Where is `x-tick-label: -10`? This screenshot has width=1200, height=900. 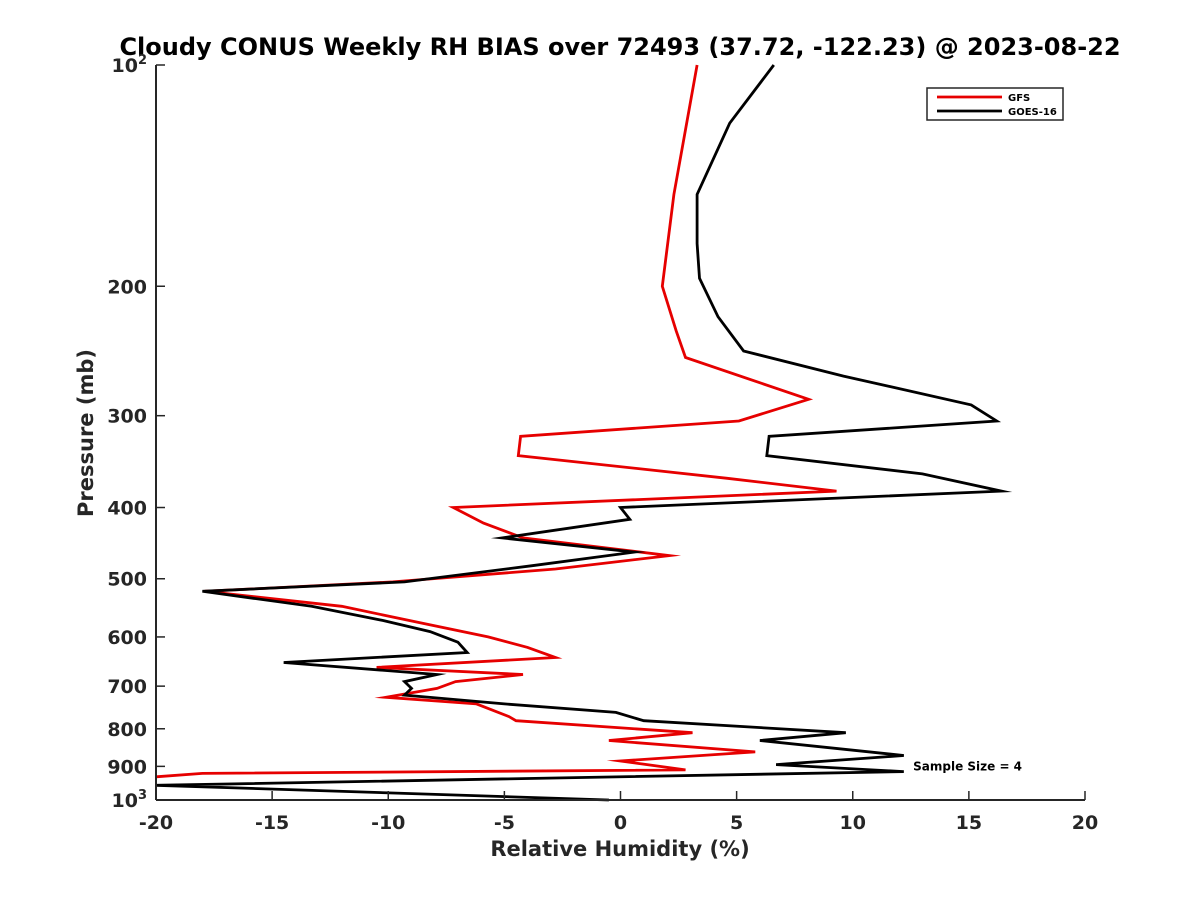
x-tick-label: -10 is located at coordinates (388, 823).